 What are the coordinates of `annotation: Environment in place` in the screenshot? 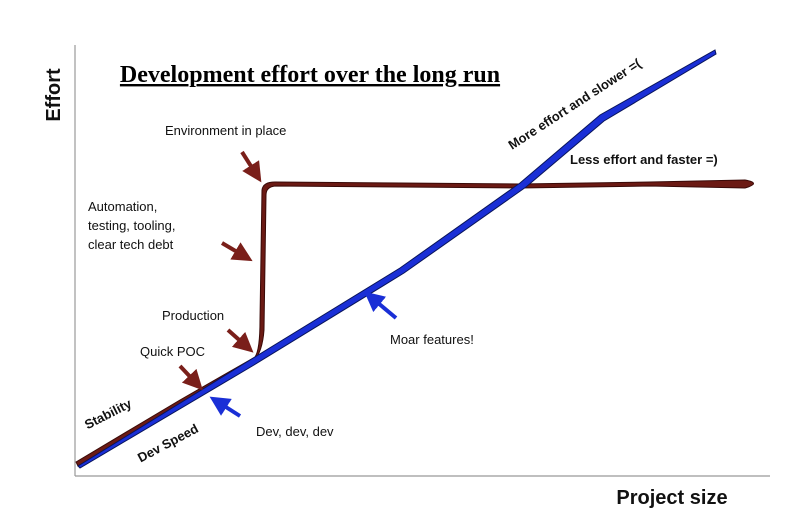 It's located at (225, 130).